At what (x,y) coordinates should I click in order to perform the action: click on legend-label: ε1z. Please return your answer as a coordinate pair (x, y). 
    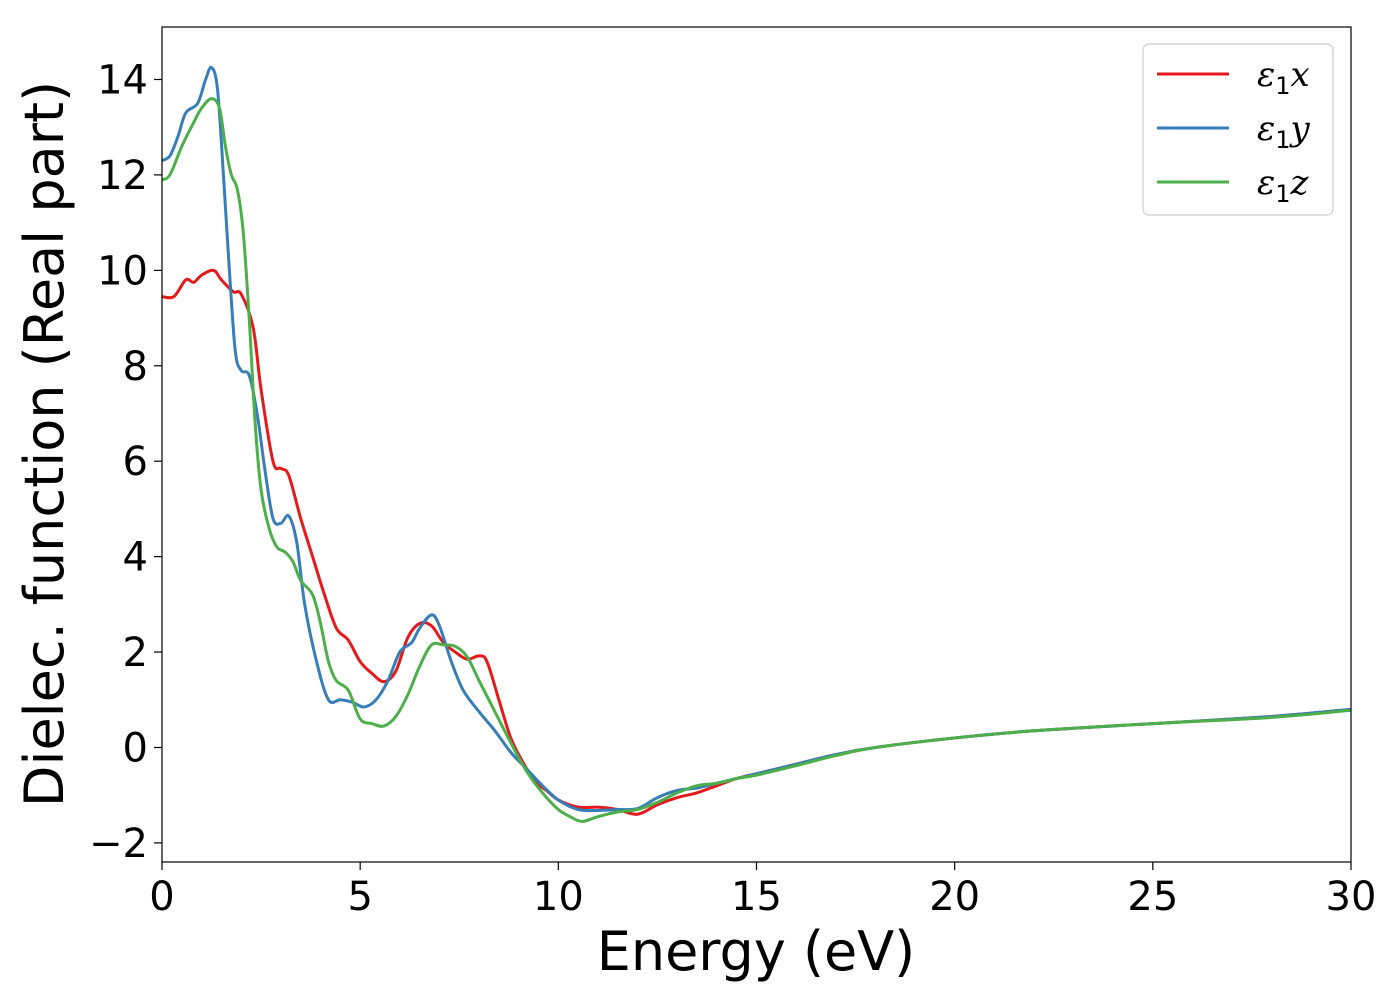
    Looking at the image, I should click on (1283, 185).